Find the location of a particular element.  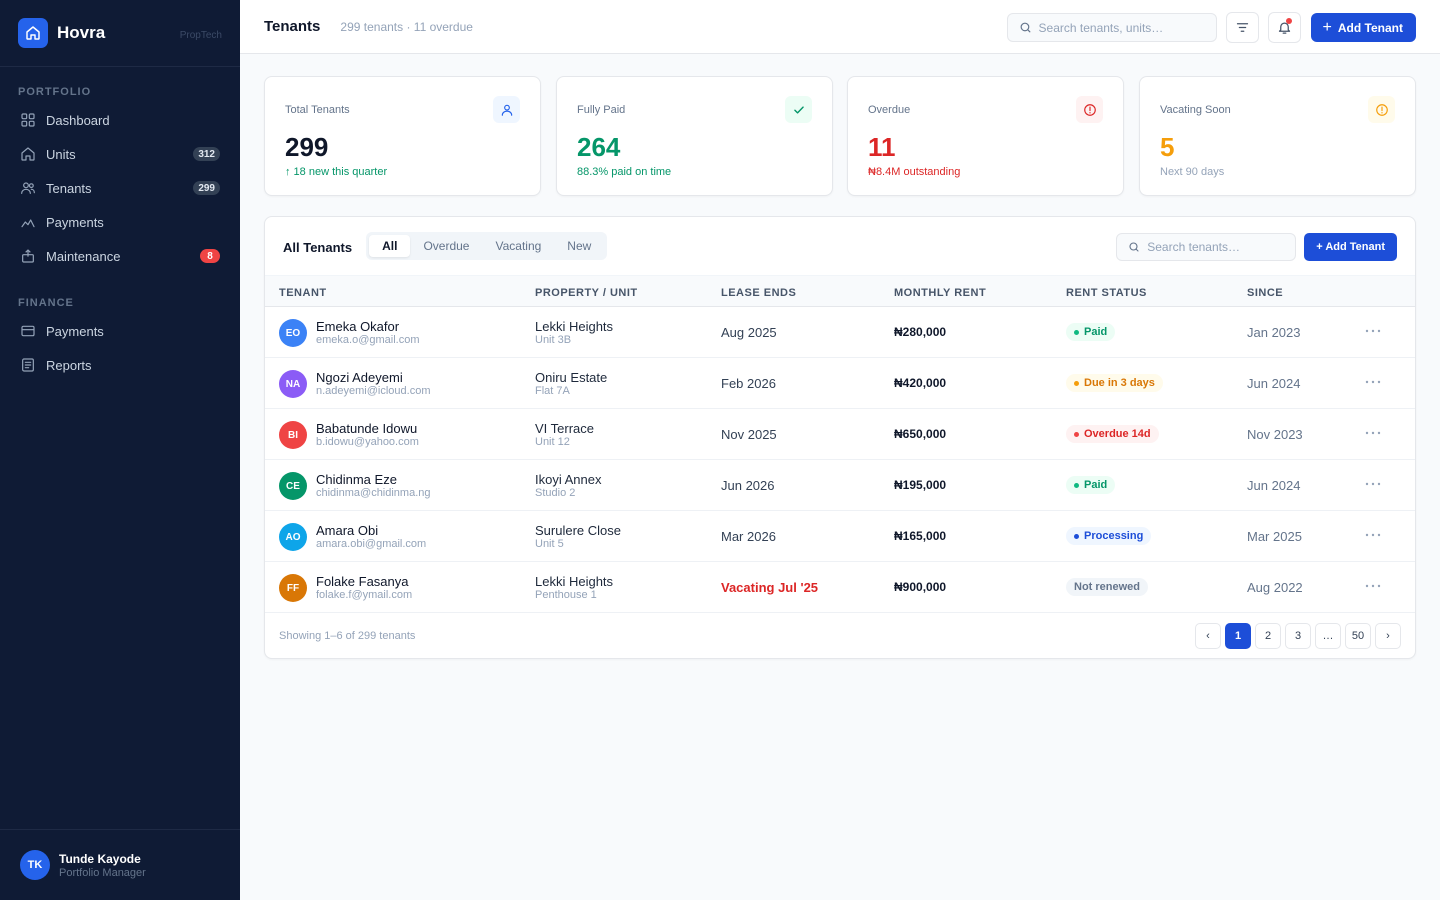

page-button: 1 is located at coordinates (1238, 636).